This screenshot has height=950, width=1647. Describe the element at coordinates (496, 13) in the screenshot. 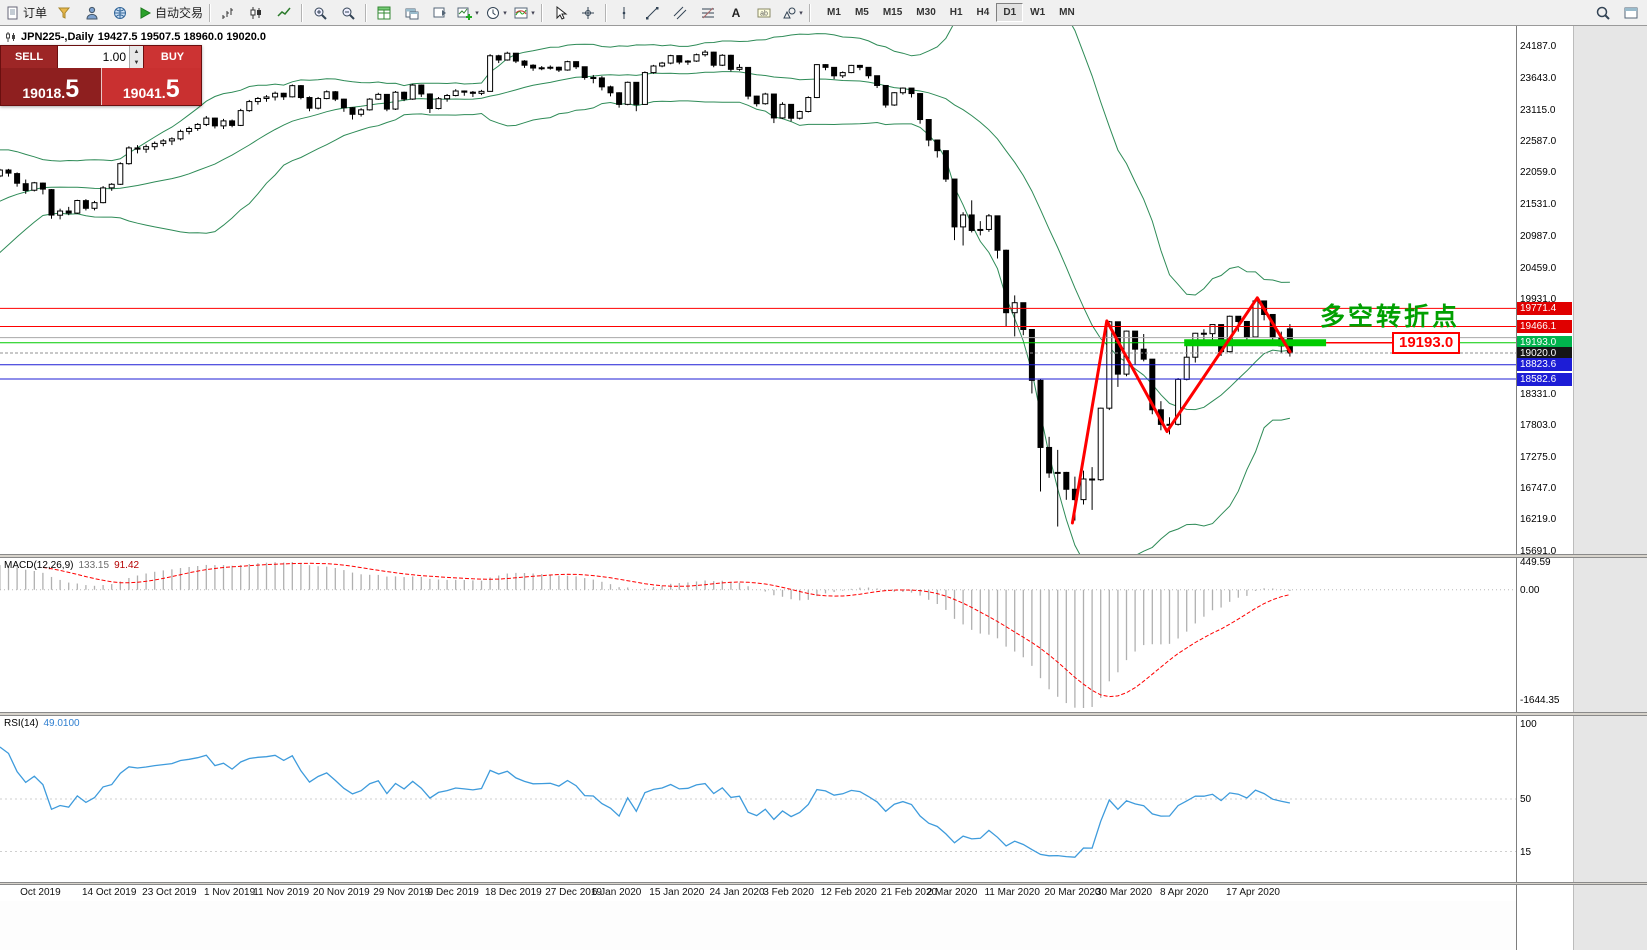

I see `periods-button: ▾` at that location.